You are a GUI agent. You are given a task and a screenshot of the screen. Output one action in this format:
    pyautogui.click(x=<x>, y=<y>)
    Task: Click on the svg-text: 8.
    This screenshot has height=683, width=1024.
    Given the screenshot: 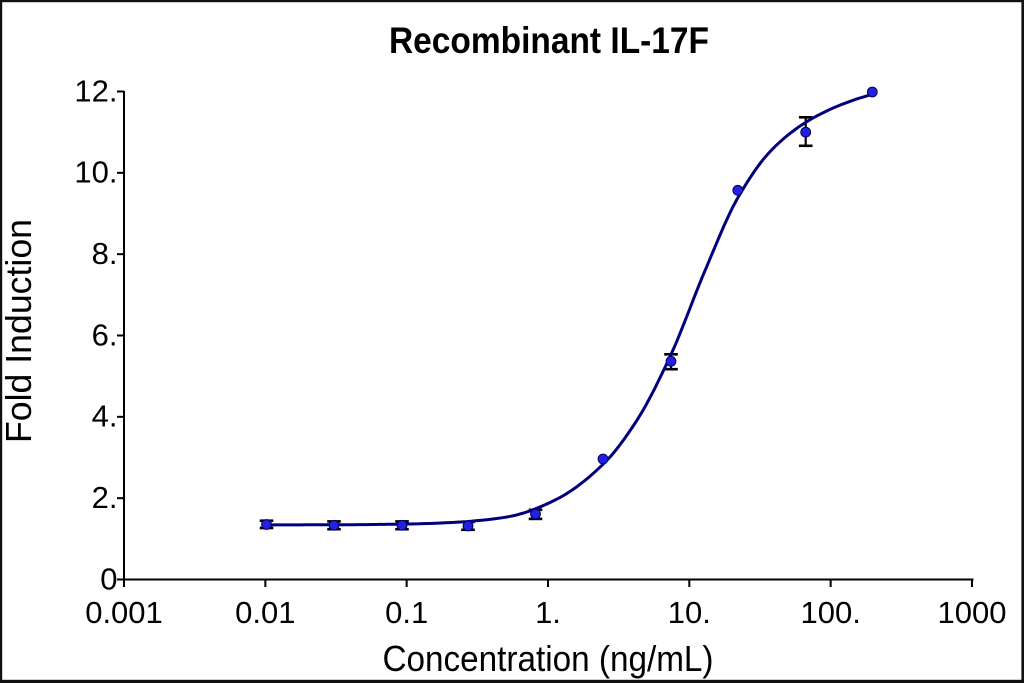 What is the action you would take?
    pyautogui.click(x=105, y=253)
    